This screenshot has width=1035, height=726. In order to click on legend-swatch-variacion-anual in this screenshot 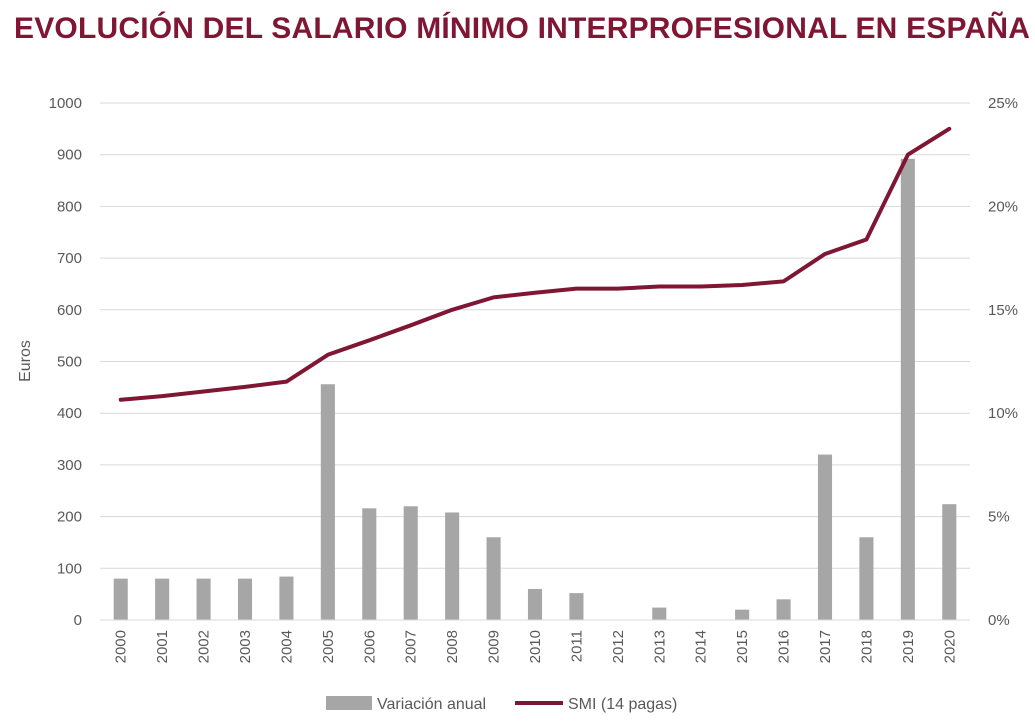, I will do `click(349, 703)`.